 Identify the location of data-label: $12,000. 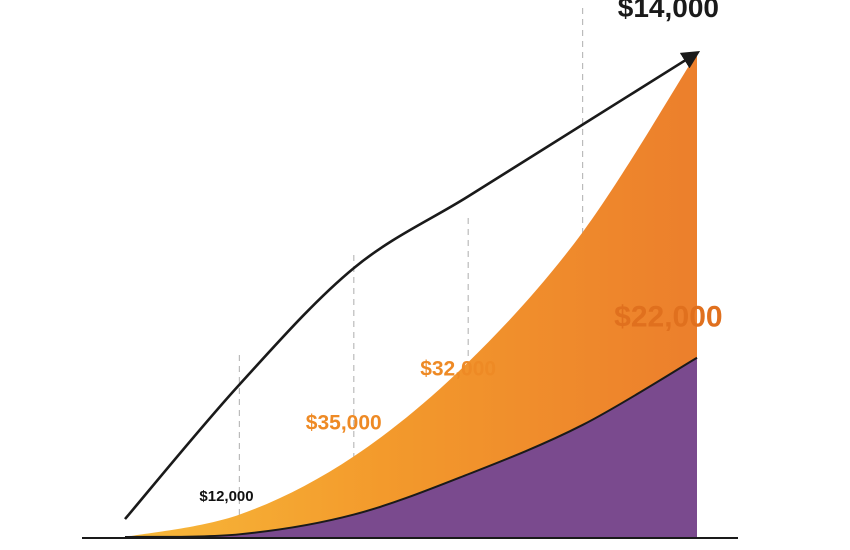
(226, 496).